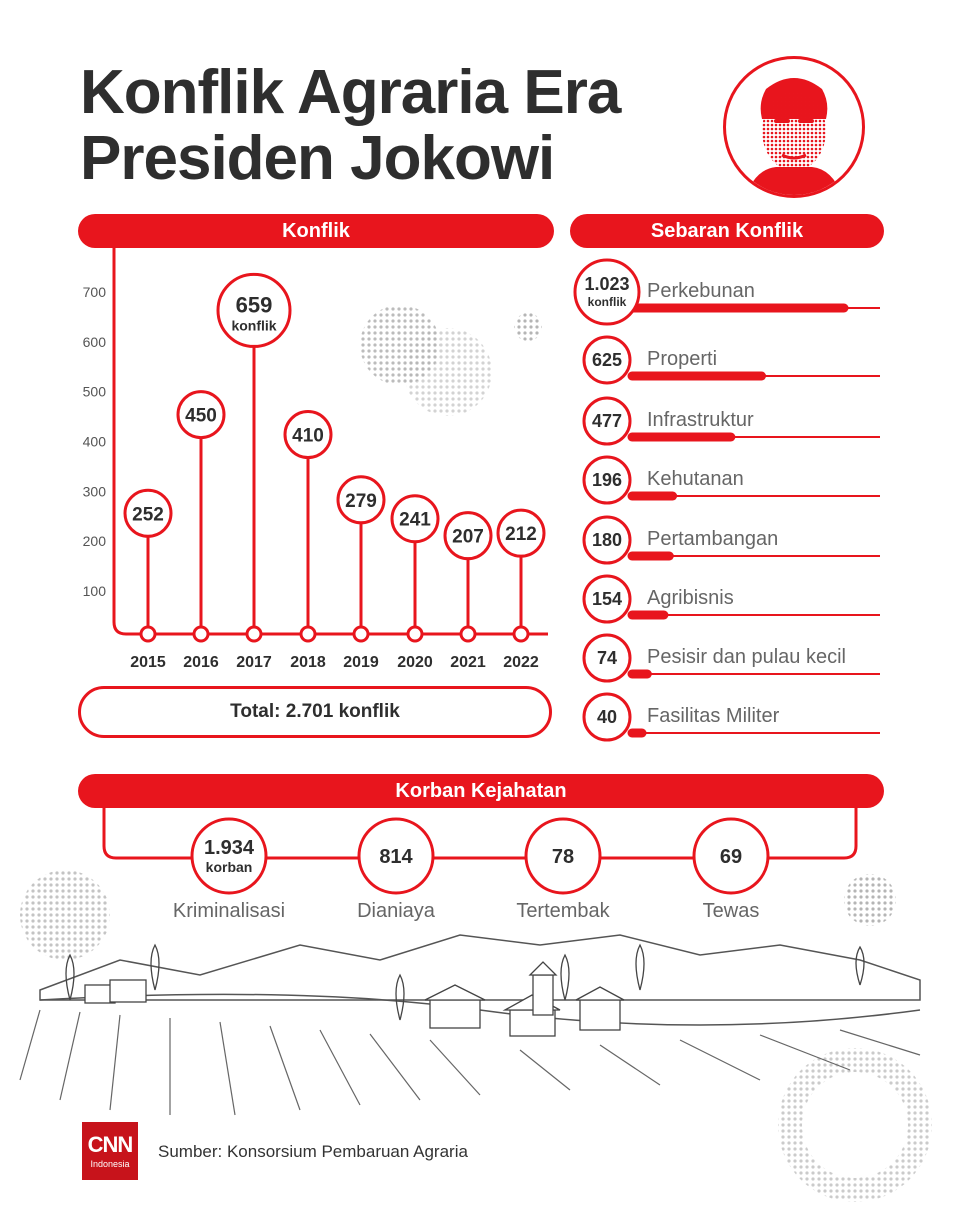 The image size is (960, 1224). I want to click on year-label: 2018, so click(308, 662).